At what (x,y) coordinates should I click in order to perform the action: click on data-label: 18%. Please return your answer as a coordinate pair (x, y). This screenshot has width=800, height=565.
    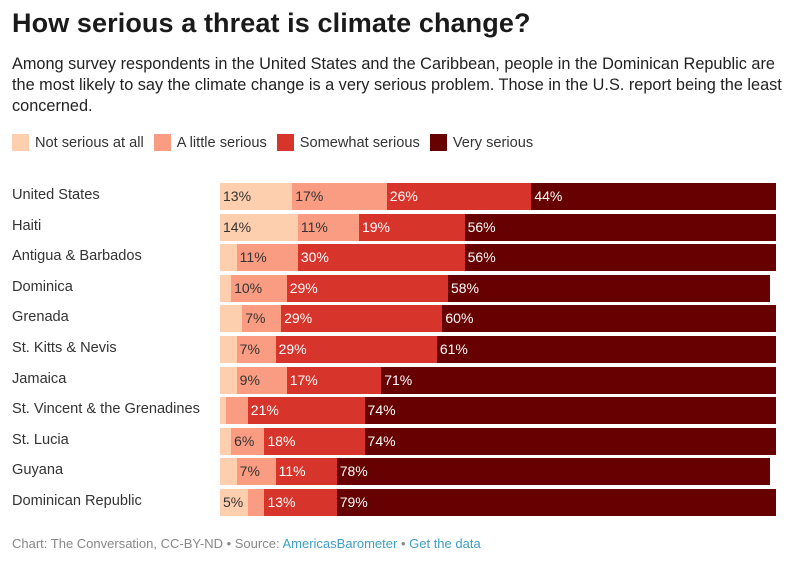
    Looking at the image, I should click on (281, 440).